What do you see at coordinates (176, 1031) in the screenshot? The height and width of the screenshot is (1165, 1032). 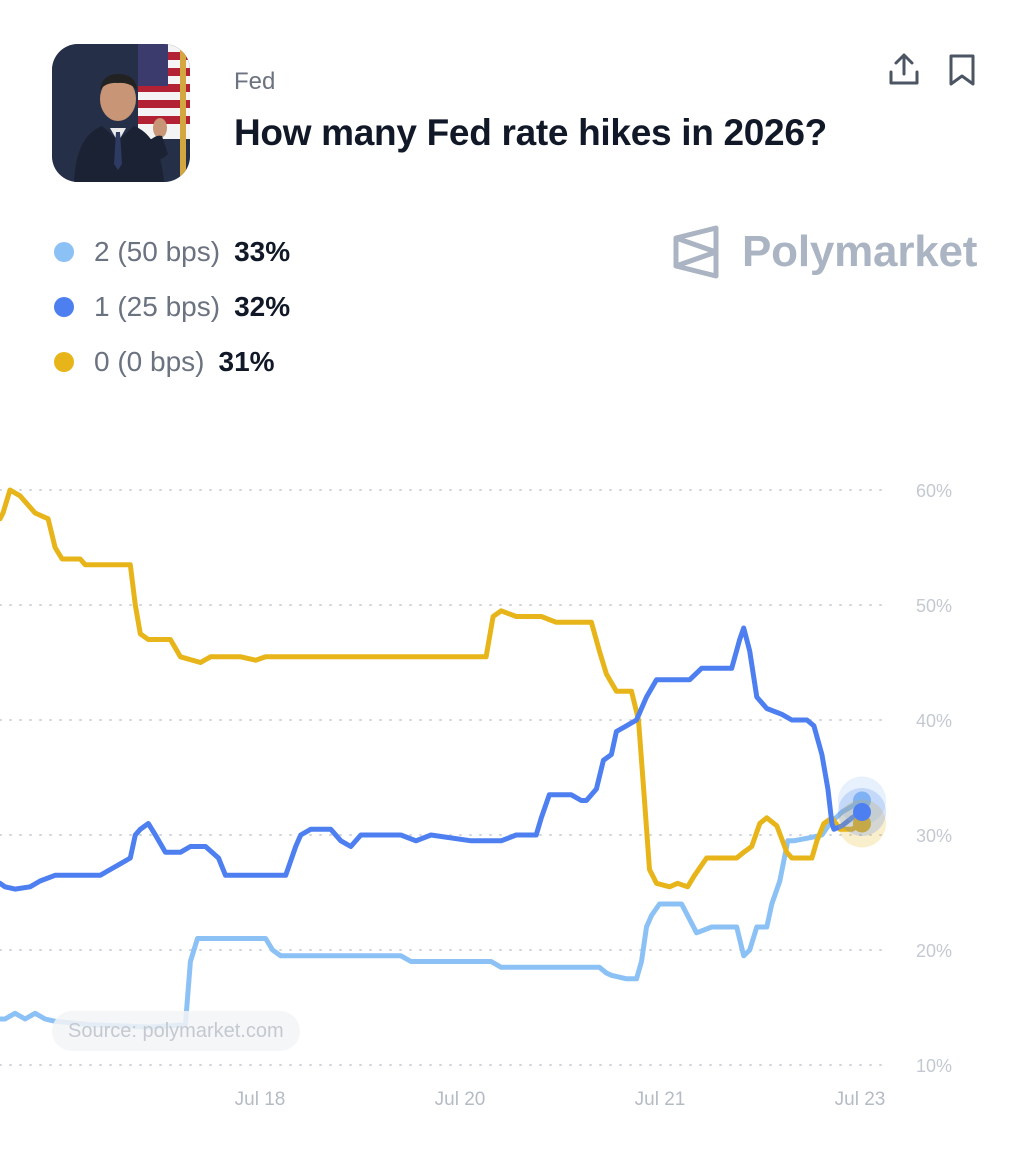 I see `source-badge: Source: polymarket.com` at bounding box center [176, 1031].